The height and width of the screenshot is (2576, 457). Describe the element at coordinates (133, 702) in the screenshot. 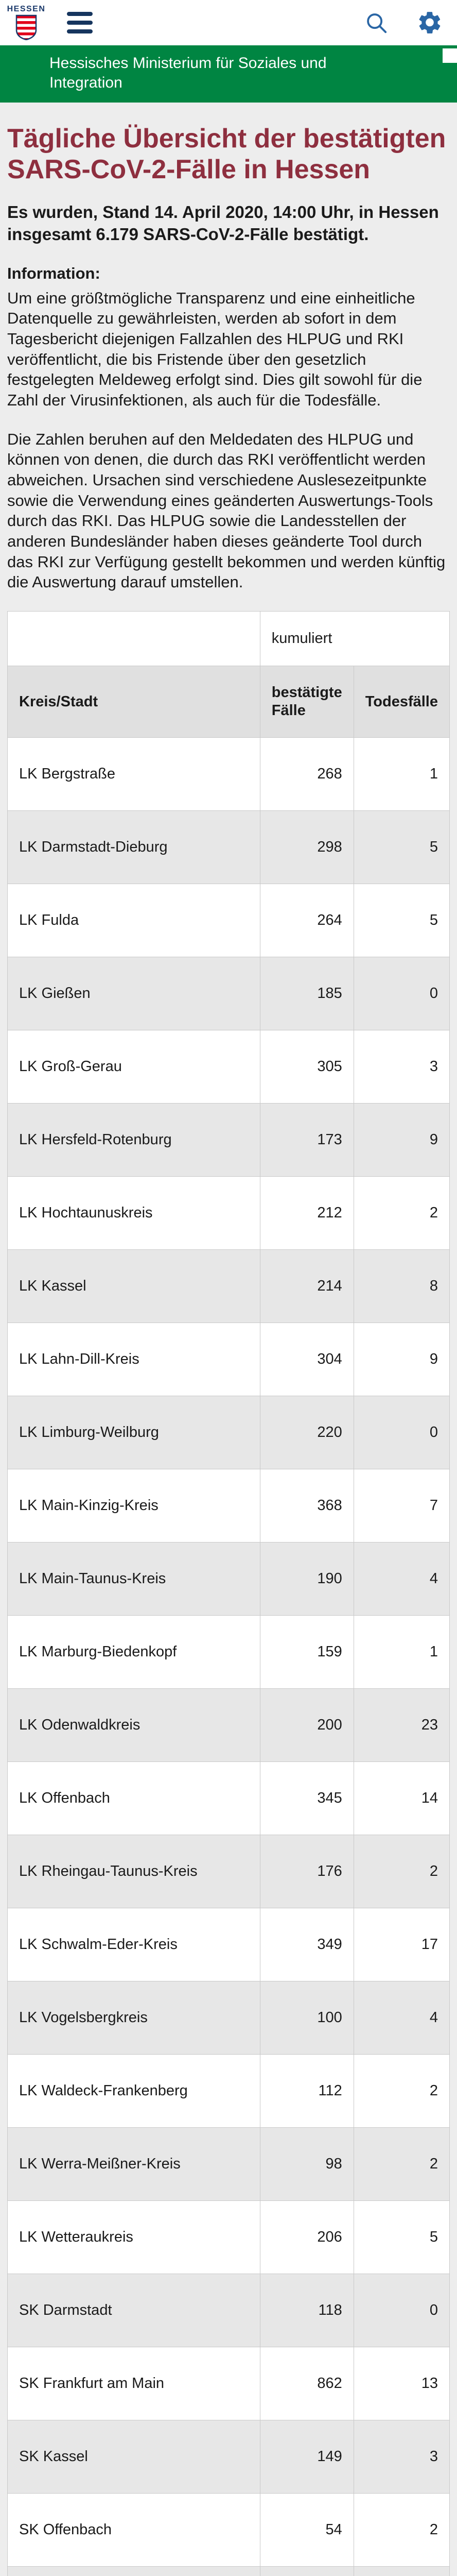

I see `column-header-kreis-stadt: Kreis/Stadt` at that location.